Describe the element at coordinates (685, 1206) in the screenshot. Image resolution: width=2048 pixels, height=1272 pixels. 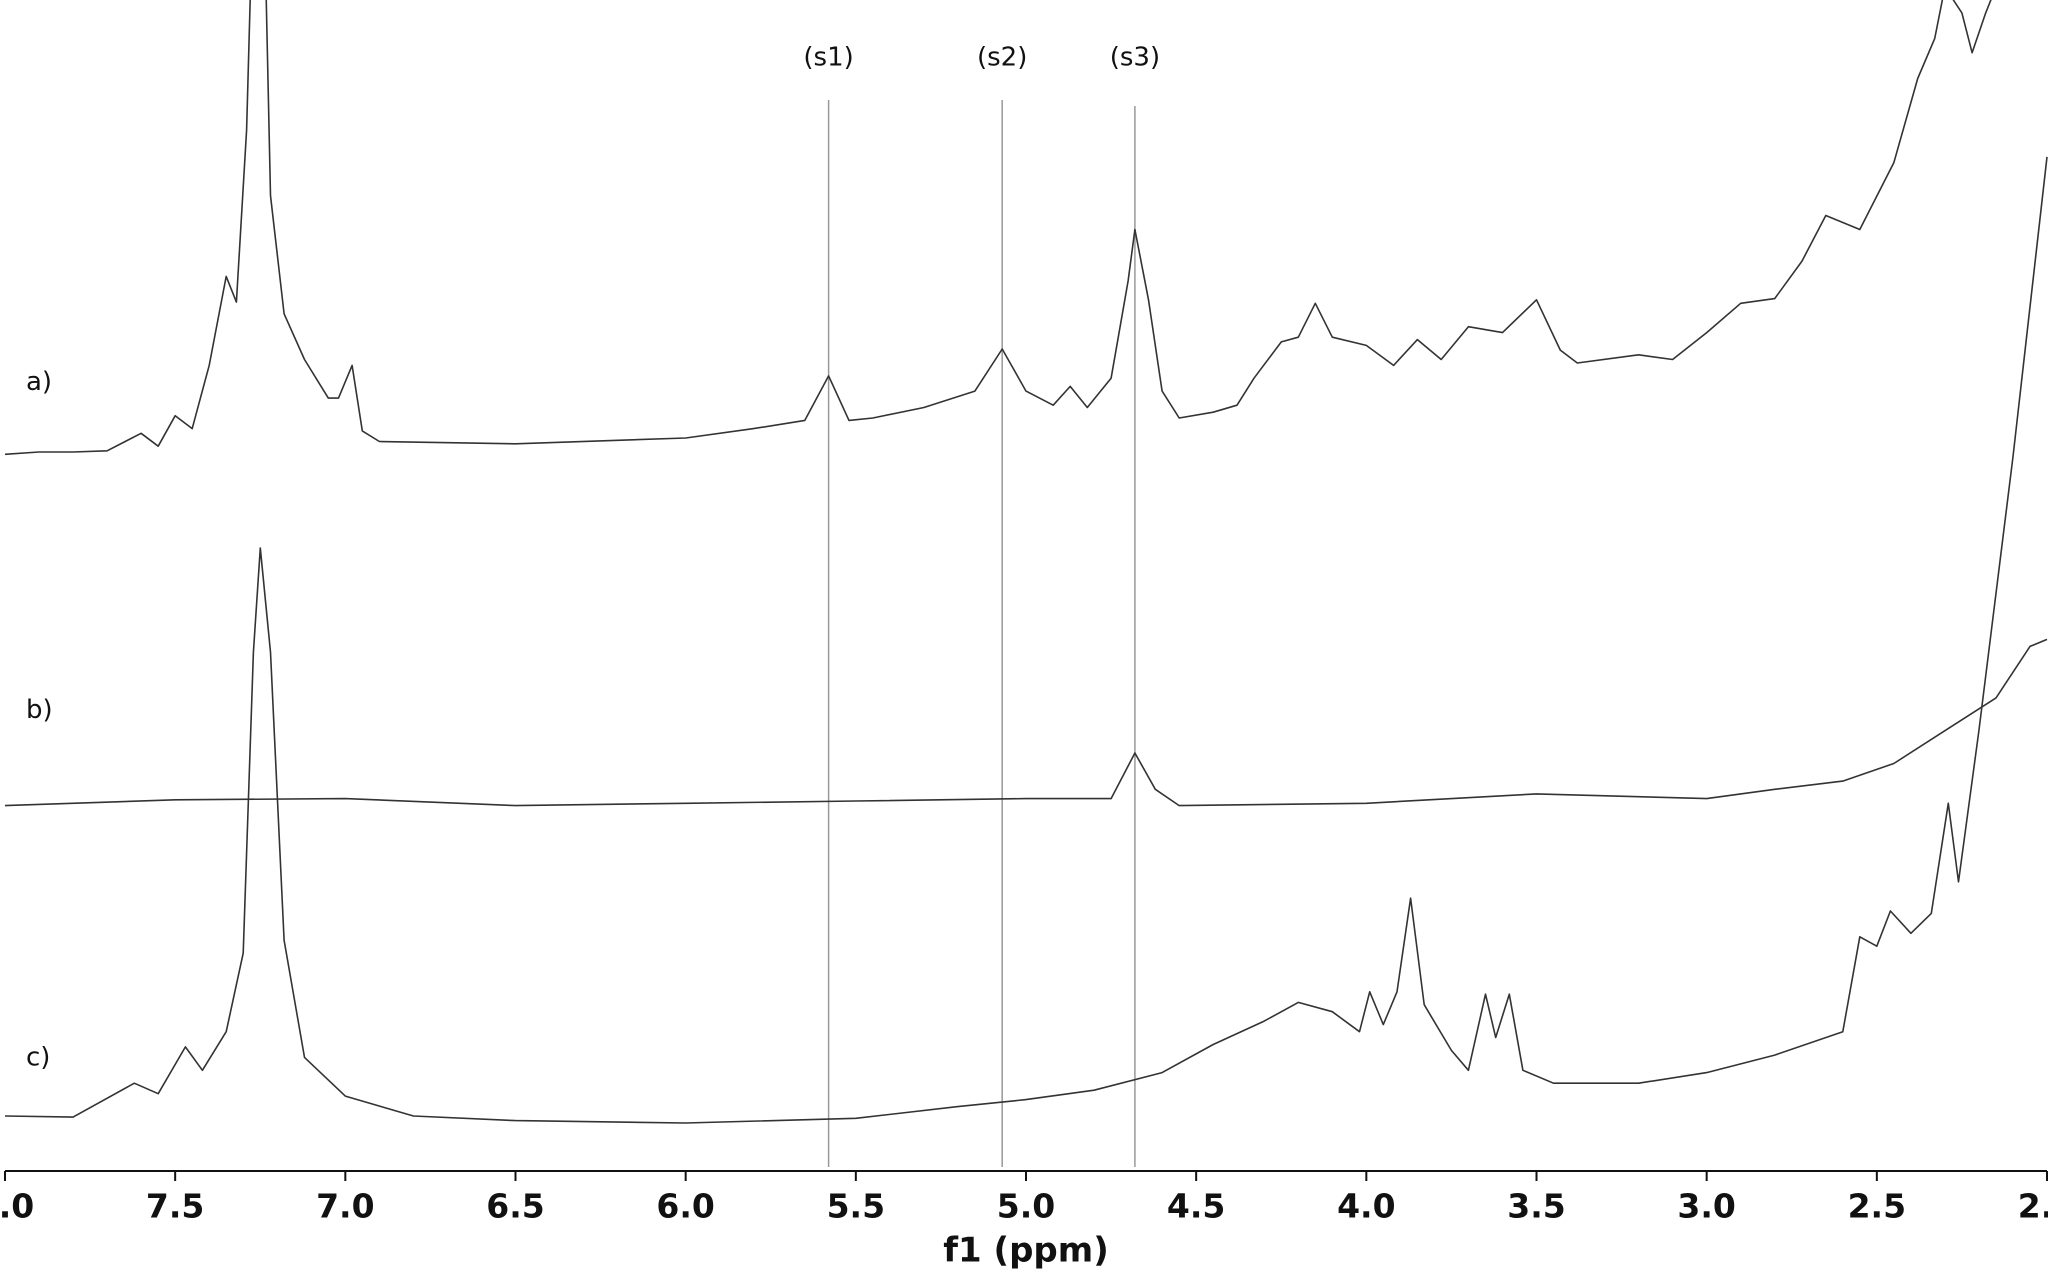
I see `x-tick-label: 6.0` at that location.